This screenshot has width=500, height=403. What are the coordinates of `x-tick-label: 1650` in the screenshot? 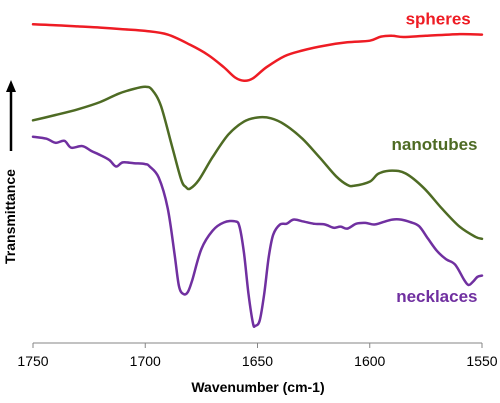 It's located at (257, 361).